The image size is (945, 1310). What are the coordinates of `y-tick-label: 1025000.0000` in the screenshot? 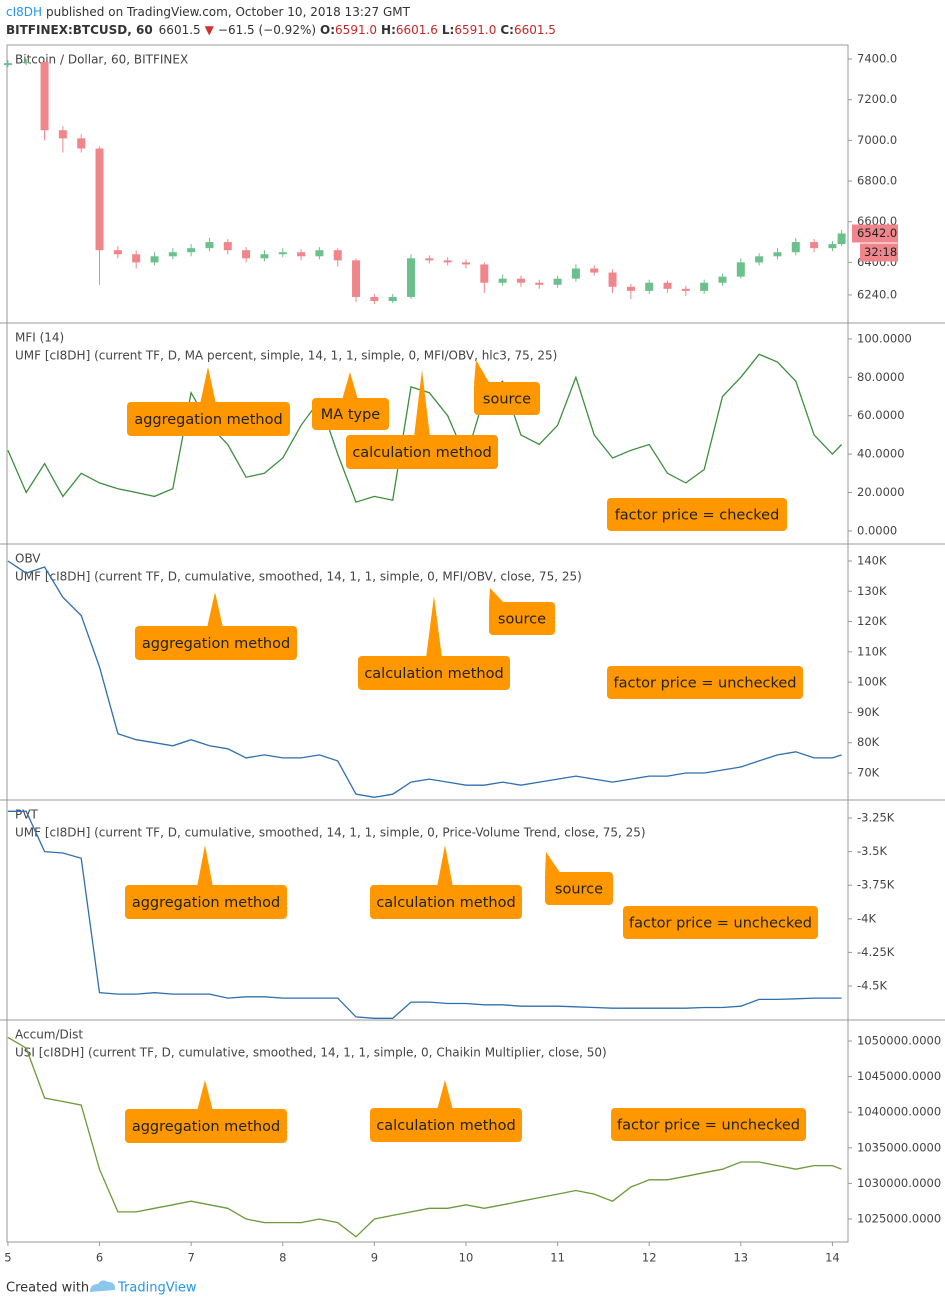 It's located at (899, 1219).